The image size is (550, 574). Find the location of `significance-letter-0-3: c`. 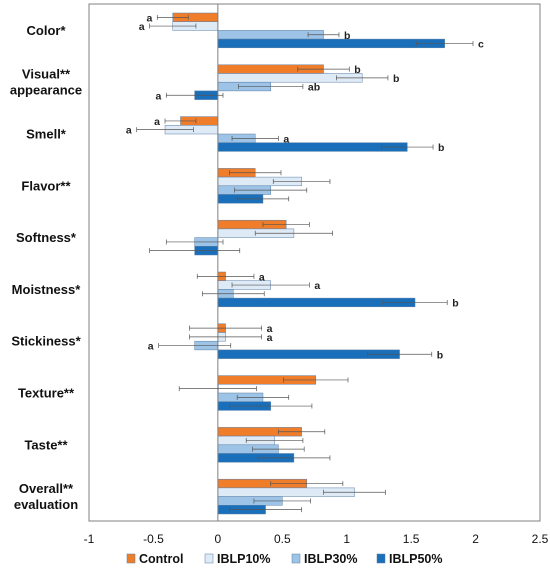

significance-letter-0-3: c is located at coordinates (481, 44).